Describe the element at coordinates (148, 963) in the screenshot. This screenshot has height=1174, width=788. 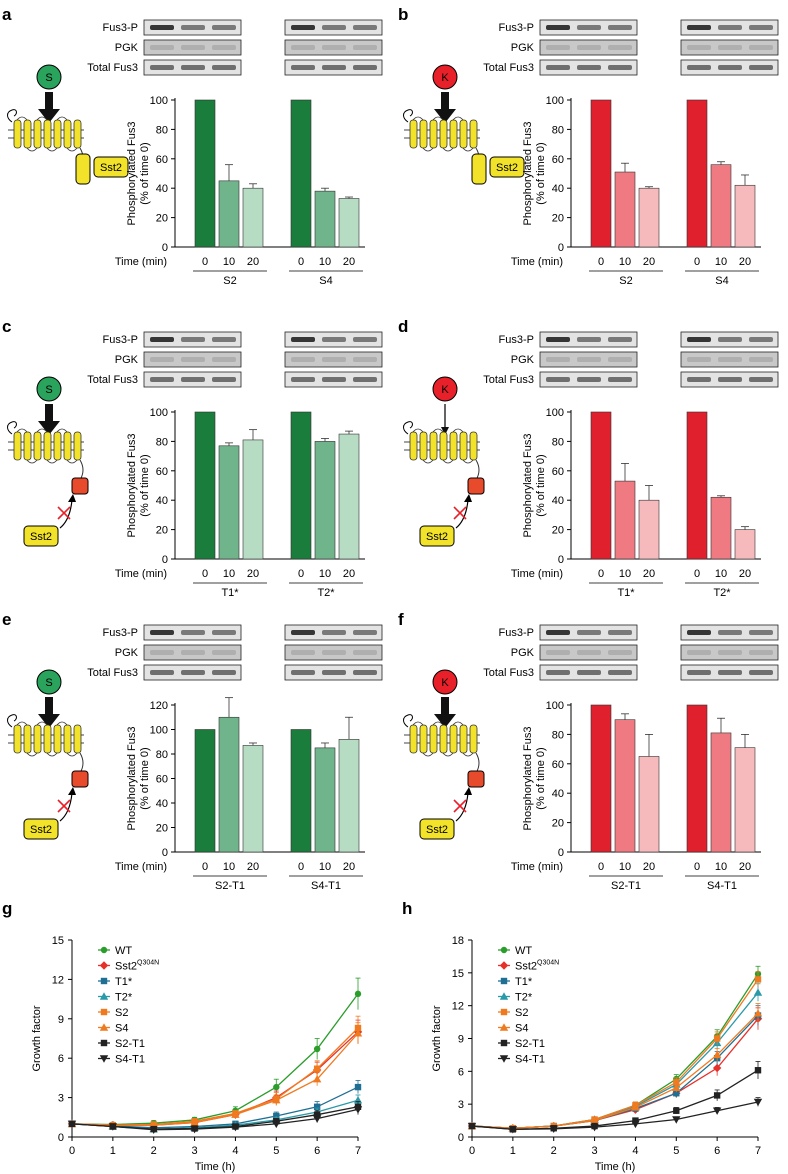
I see `legend-superscript: Q304N` at that location.